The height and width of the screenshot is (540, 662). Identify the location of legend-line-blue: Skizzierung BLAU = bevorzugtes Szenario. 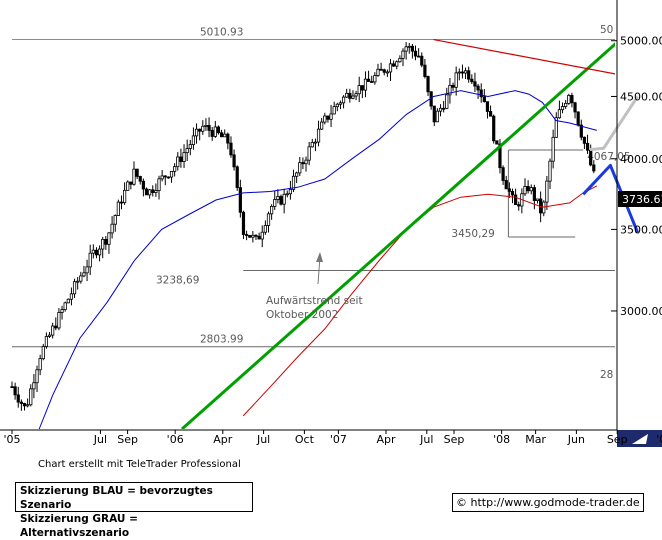
(116, 498).